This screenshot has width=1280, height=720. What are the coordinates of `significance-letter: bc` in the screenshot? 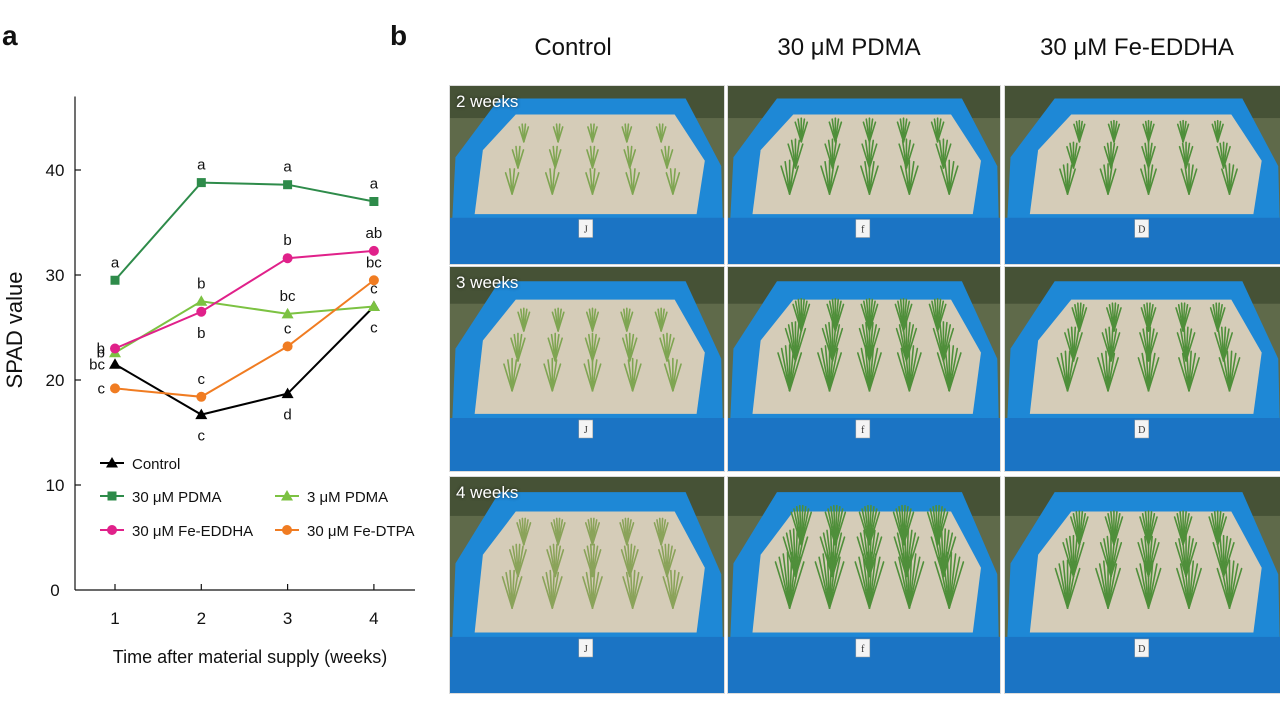 It's located at (97, 364).